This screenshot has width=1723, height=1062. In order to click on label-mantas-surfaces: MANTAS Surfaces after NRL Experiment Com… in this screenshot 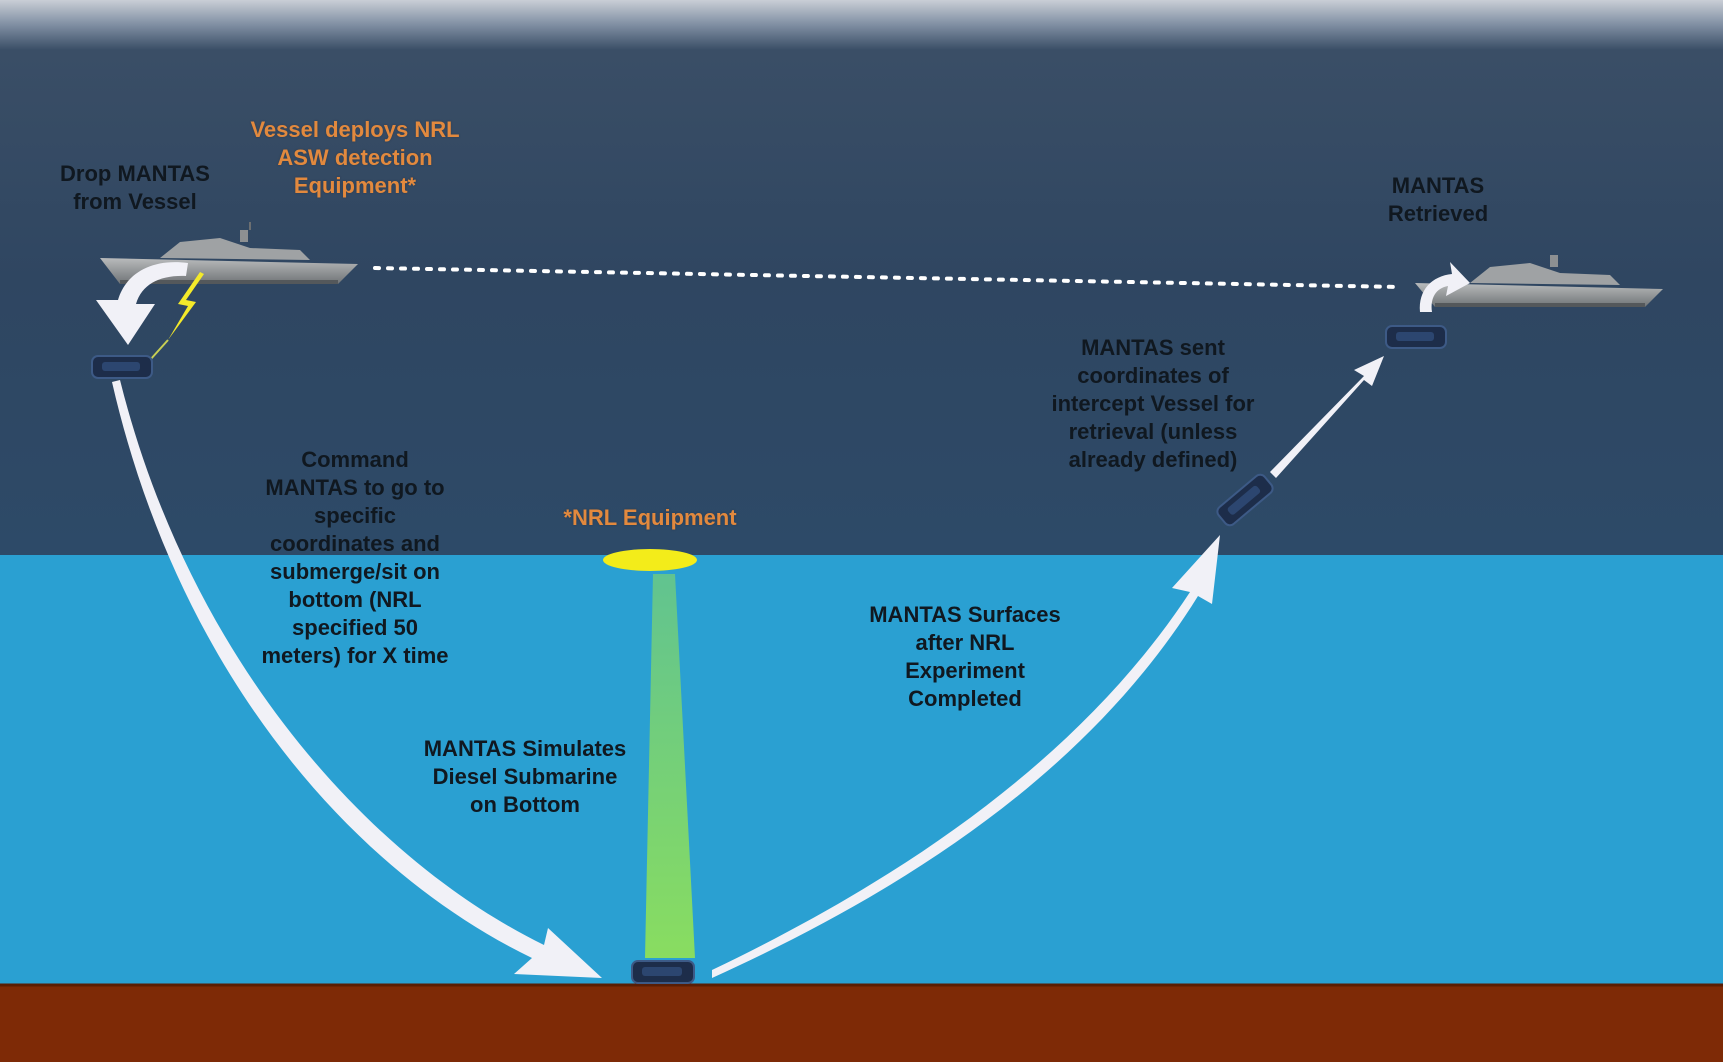, I will do `click(965, 656)`.